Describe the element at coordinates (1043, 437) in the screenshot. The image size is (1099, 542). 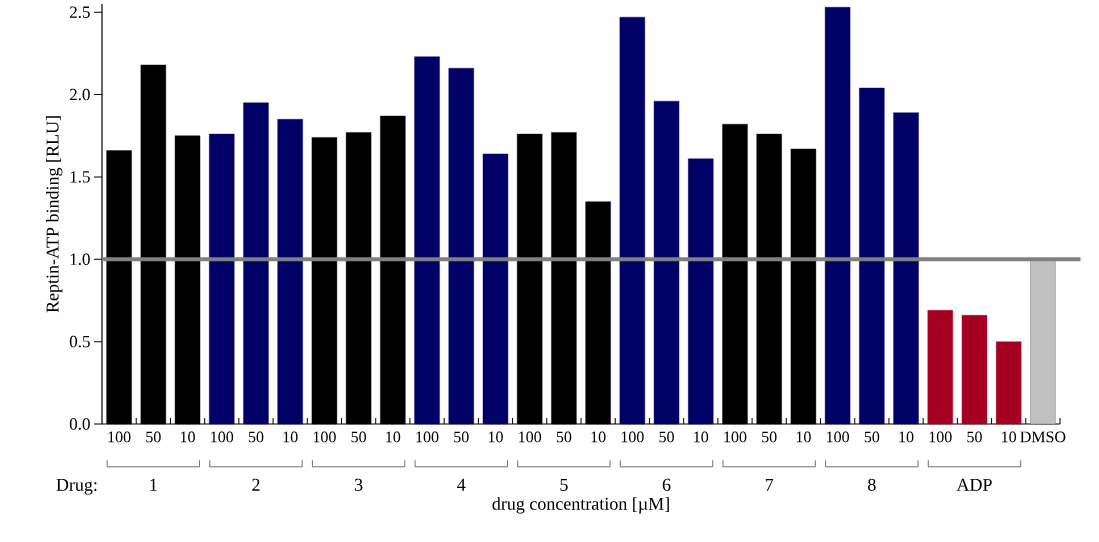
I see `x-tick-label: DMSO` at that location.